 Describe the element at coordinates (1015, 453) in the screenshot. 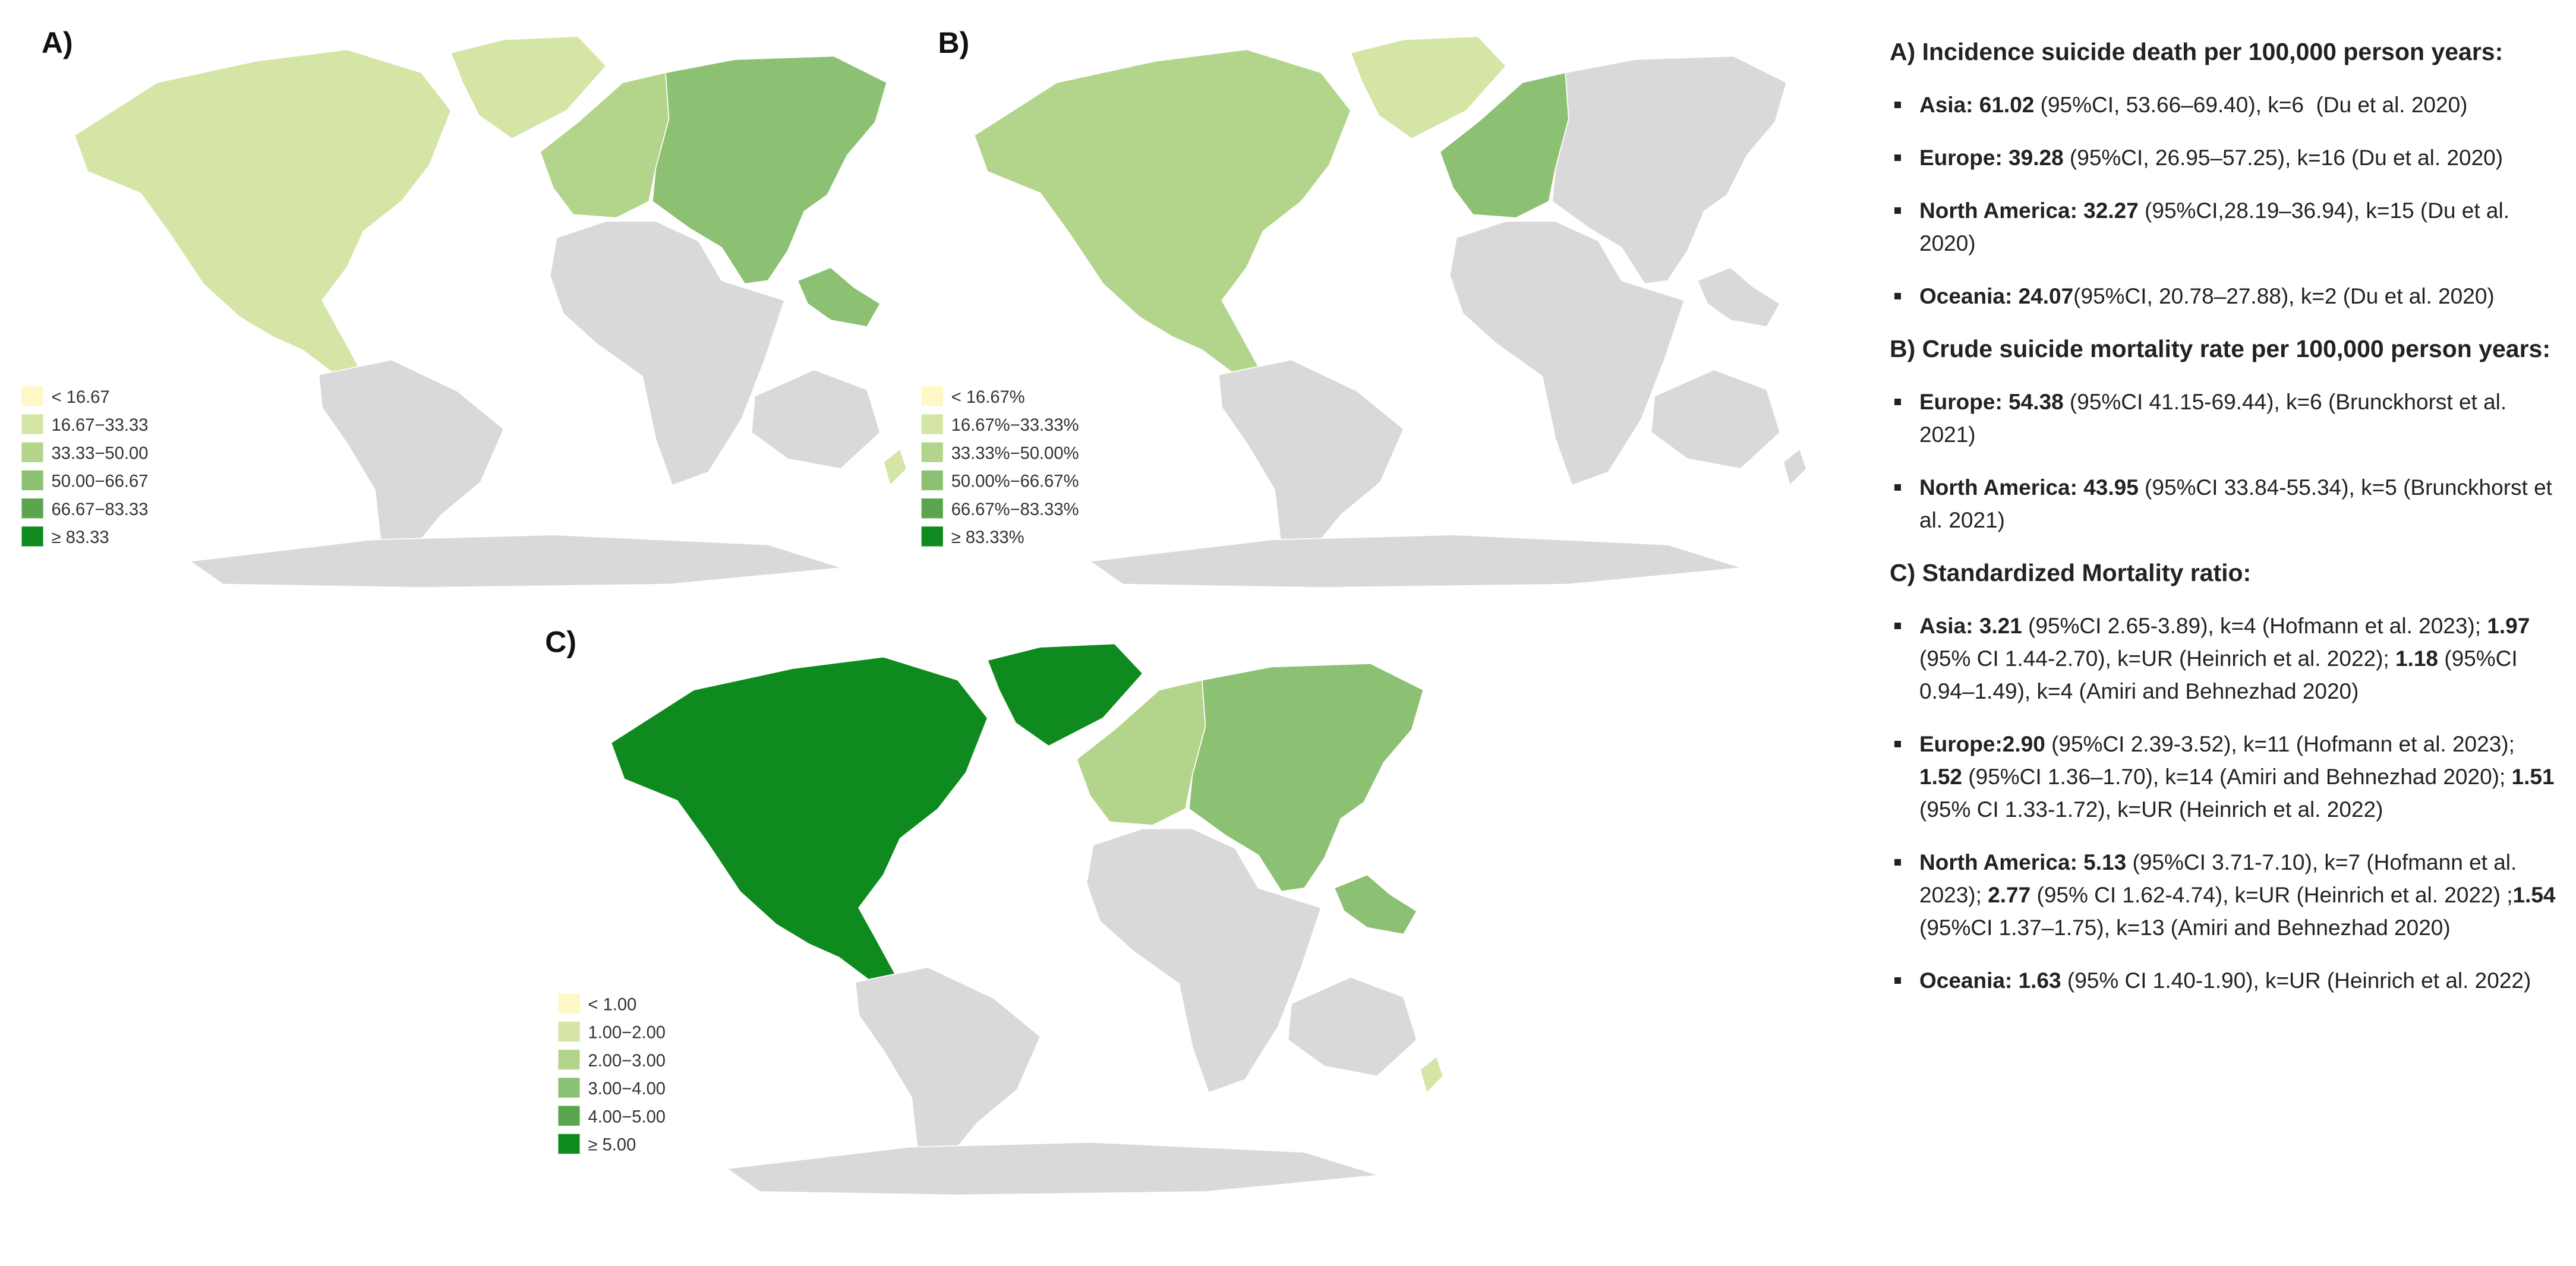

I see `legend-label: 33.33%−50.00%` at that location.